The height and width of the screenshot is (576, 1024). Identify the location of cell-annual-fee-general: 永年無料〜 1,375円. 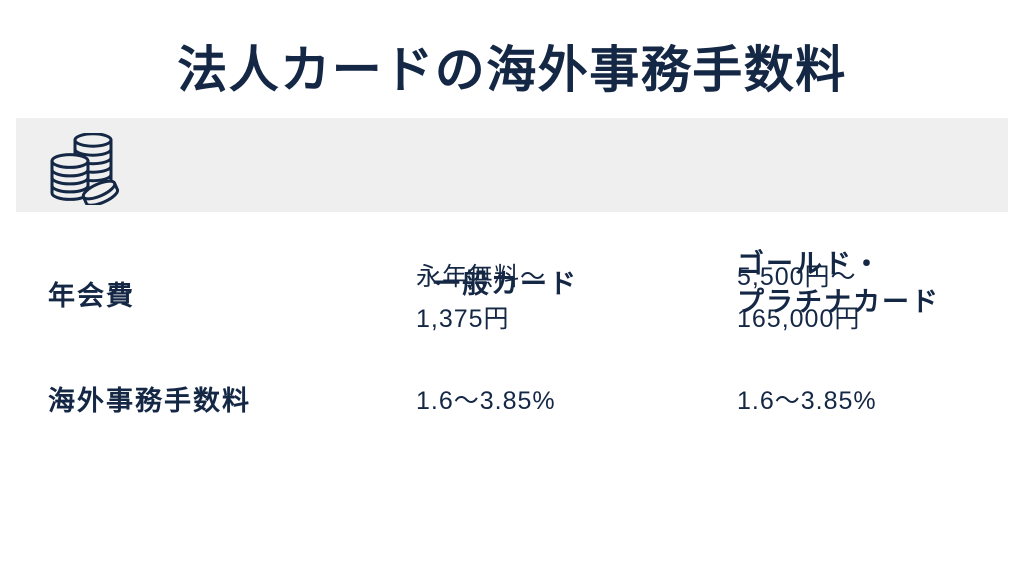
(481, 298).